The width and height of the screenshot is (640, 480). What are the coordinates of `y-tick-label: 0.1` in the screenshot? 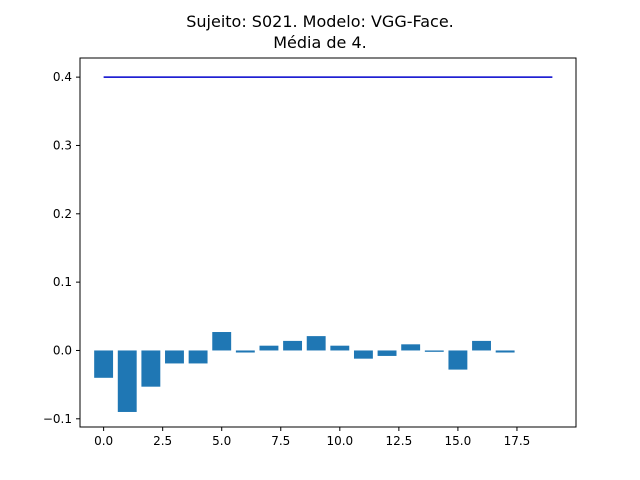 It's located at (62, 282).